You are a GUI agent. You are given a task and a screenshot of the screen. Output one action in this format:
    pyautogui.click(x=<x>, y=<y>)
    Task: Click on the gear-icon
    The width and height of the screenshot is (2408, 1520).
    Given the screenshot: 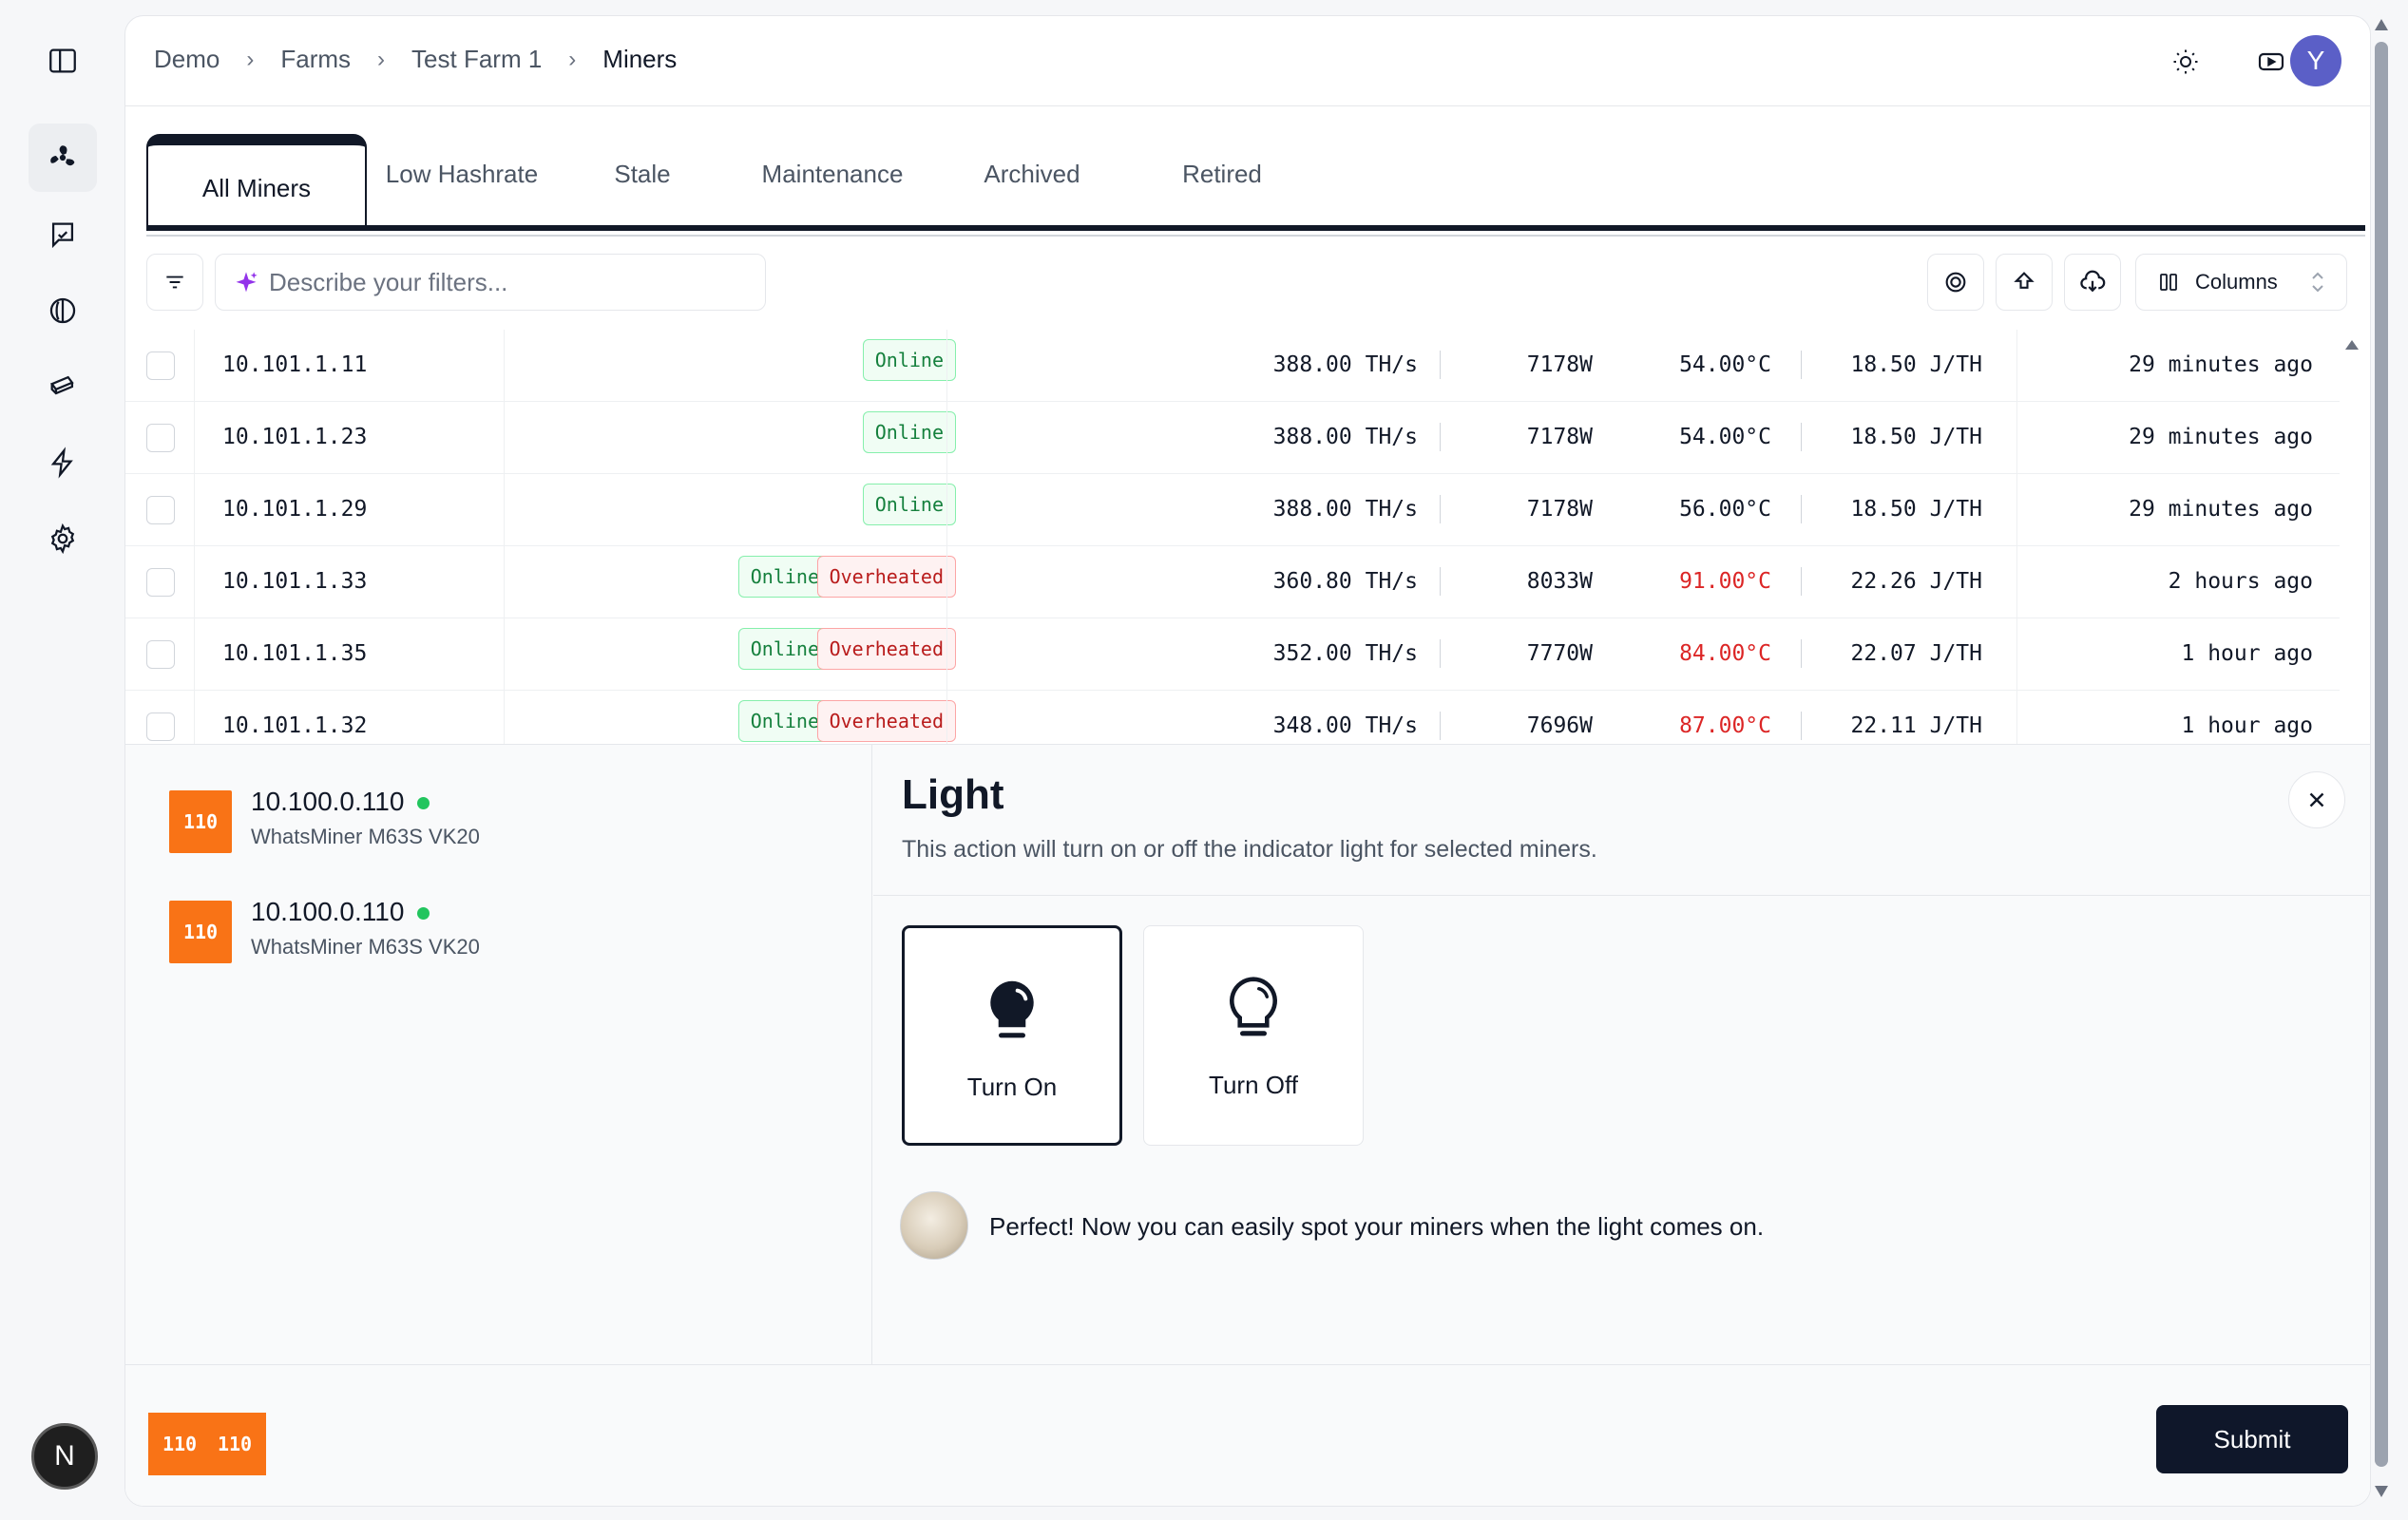 What is the action you would take?
    pyautogui.click(x=63, y=538)
    